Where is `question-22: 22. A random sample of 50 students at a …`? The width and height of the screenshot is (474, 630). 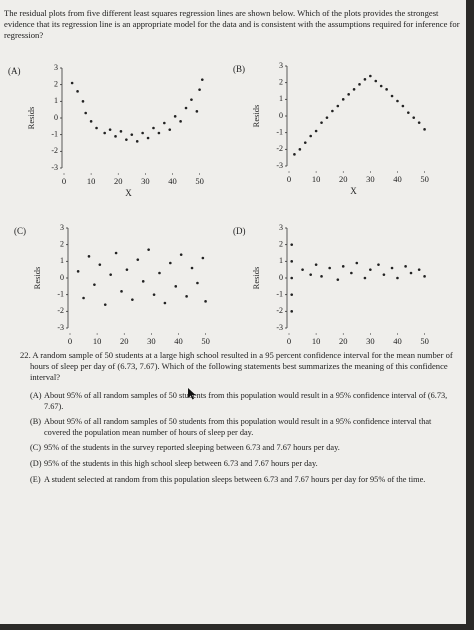
question-22: 22. A random sample of 50 students at a … is located at coordinates (236, 366).